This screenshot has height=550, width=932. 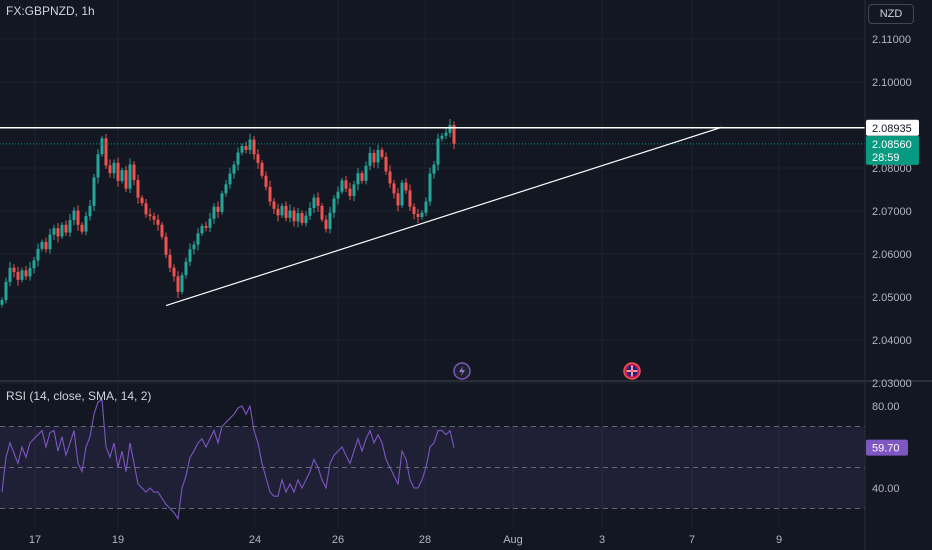 I want to click on rsi-indicator-title: RSI (14, close, SMA, 14, 2), so click(x=79, y=396).